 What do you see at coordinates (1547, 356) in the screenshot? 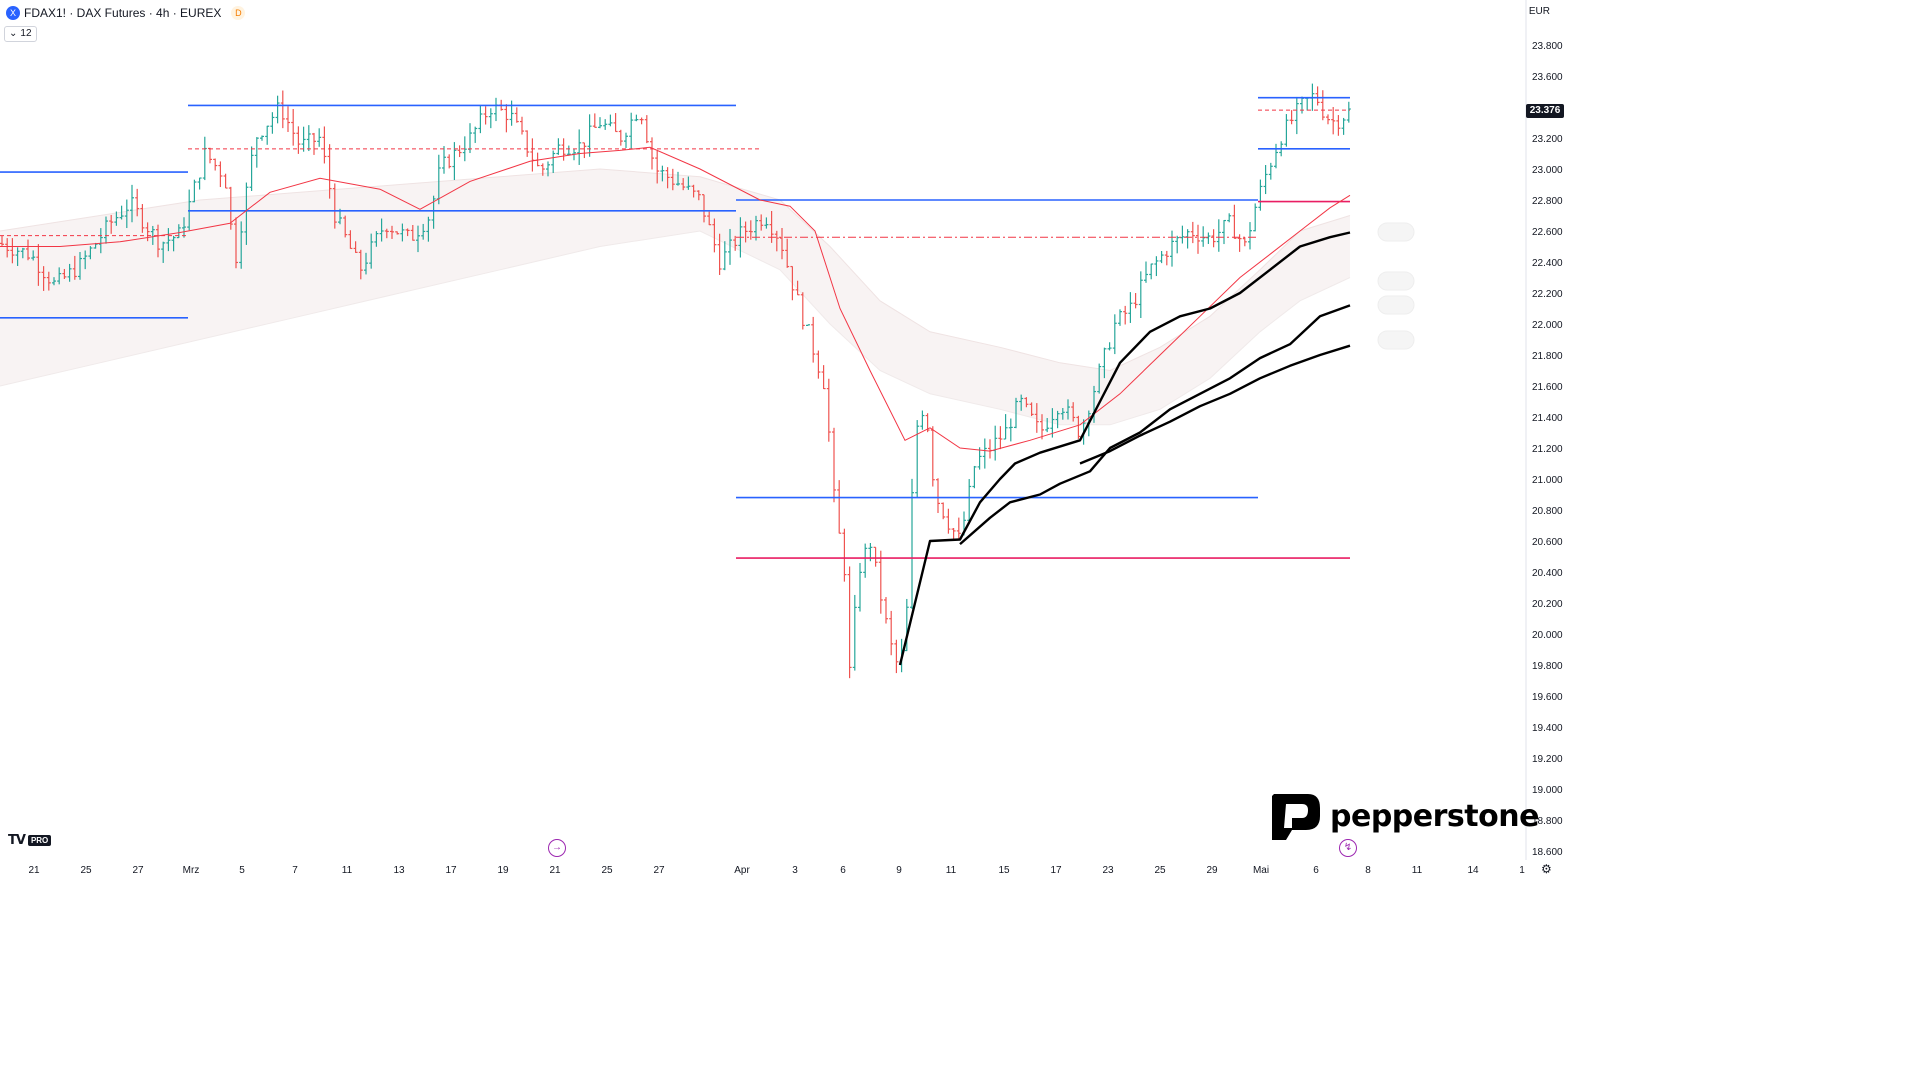
I see `price-axis-label: 21.800` at bounding box center [1547, 356].